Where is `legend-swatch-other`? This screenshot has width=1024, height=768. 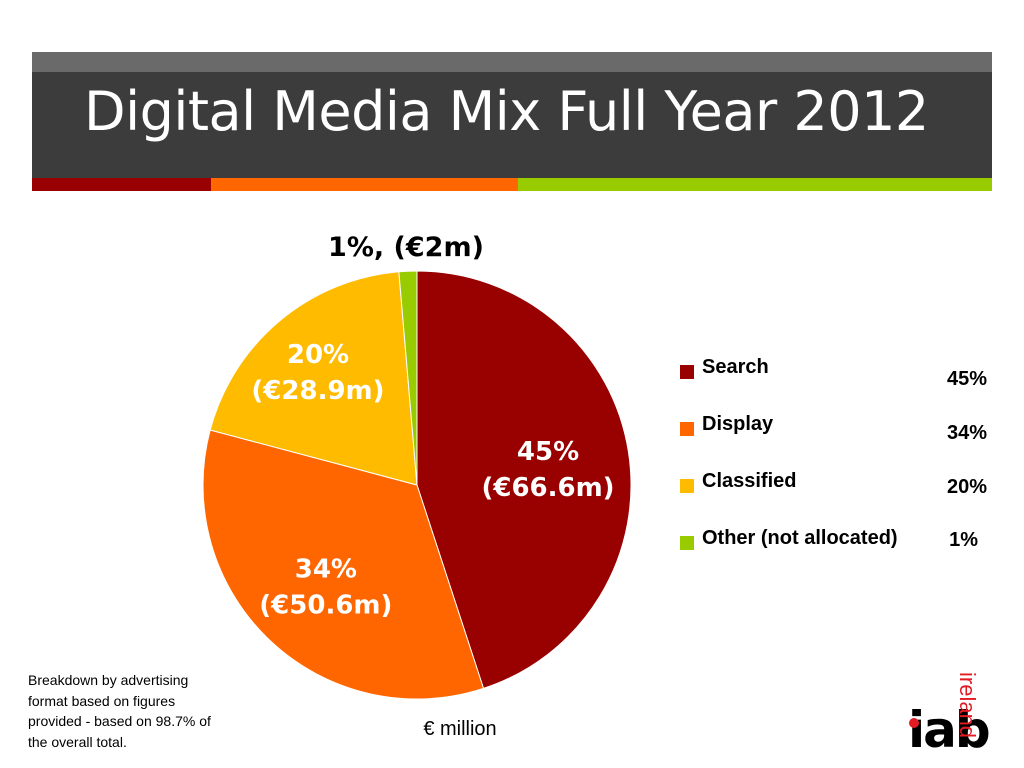 legend-swatch-other is located at coordinates (687, 543).